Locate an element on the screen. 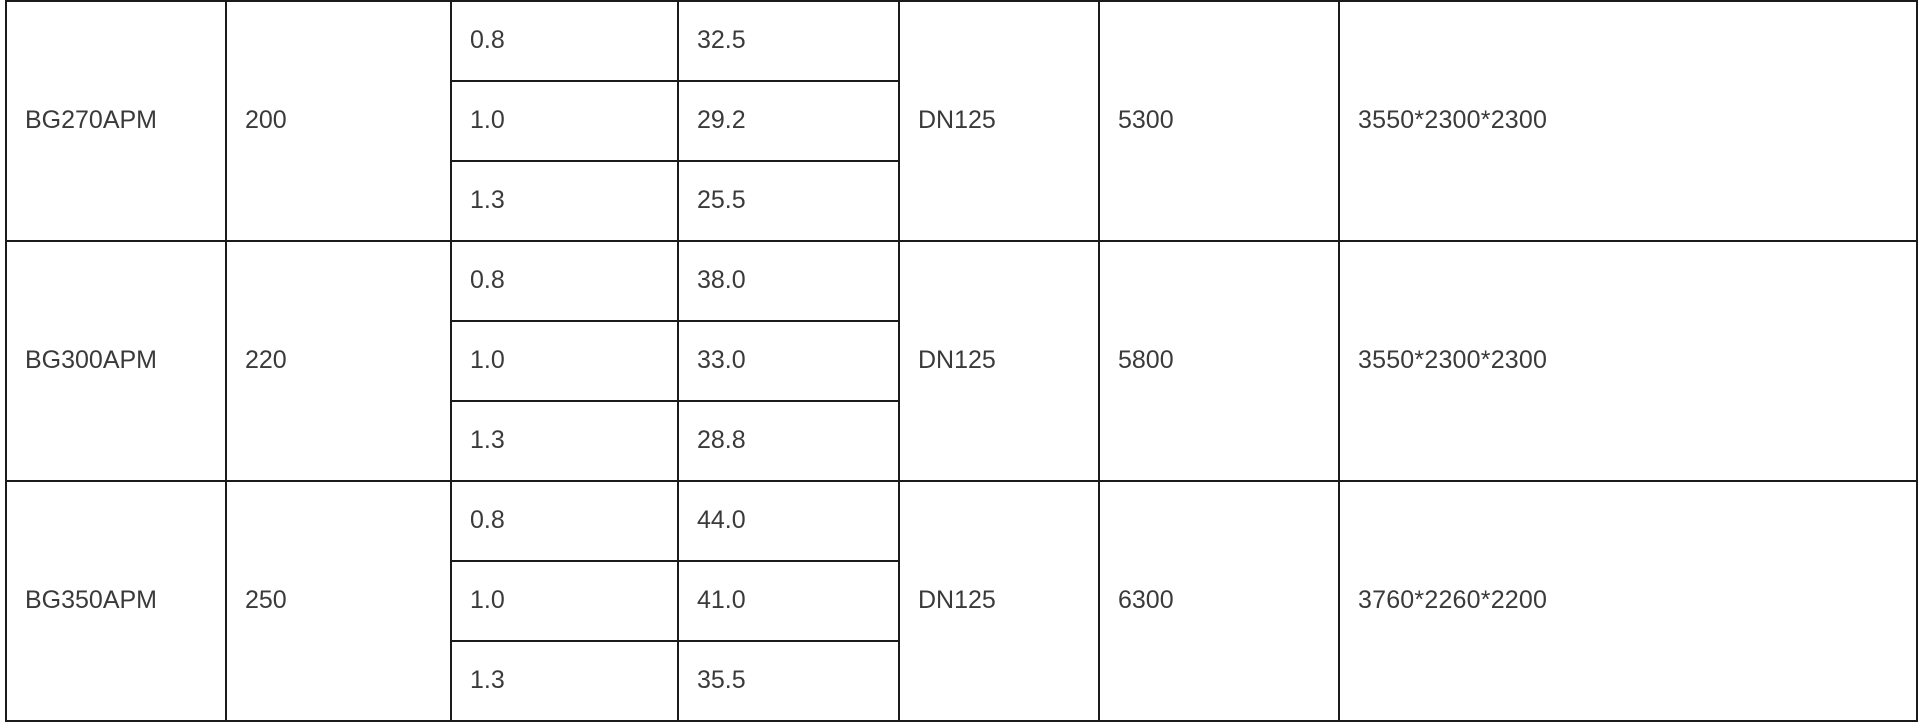  table-row: 1.0 41.0 is located at coordinates (961, 601).